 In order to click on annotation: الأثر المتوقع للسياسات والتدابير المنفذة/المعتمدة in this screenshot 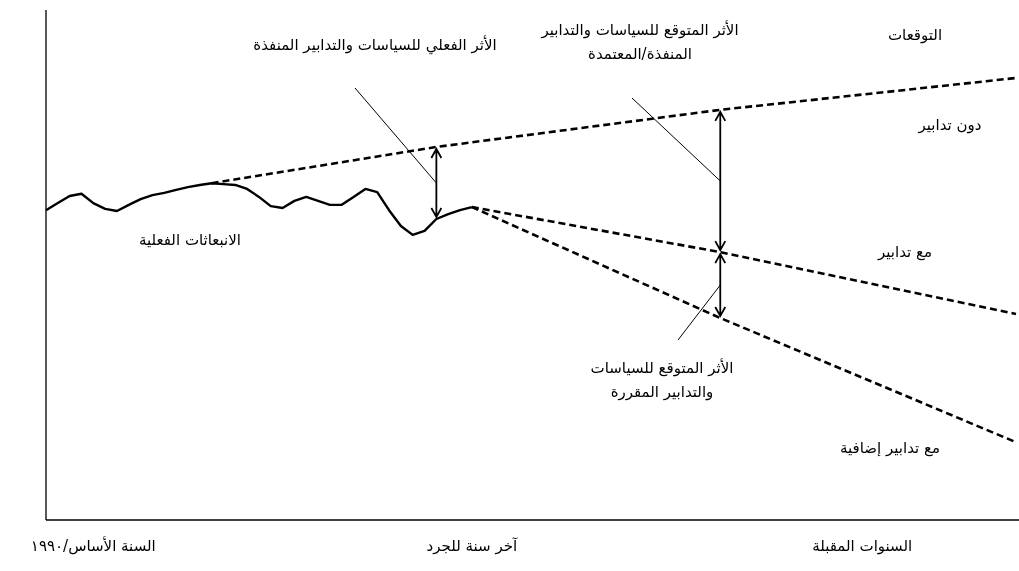, I will do `click(640, 42)`.